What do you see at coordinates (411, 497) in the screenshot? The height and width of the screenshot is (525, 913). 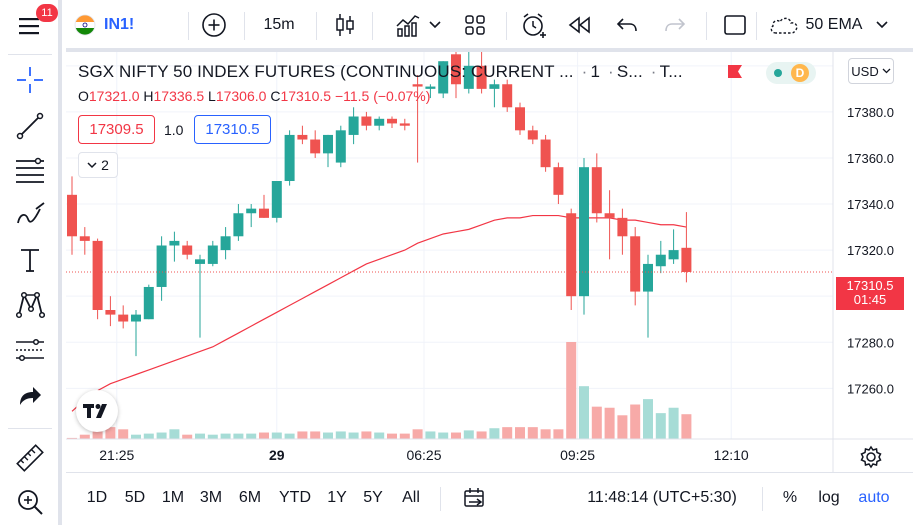 I see `range-all-button: All` at bounding box center [411, 497].